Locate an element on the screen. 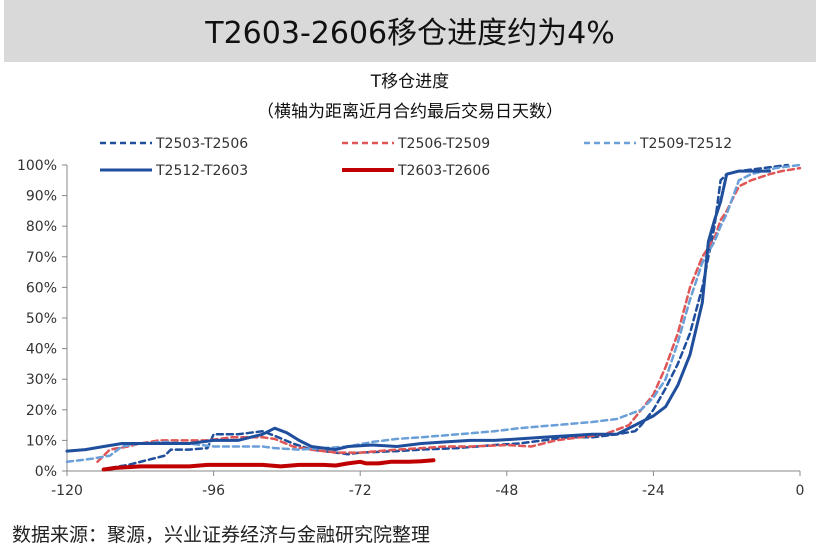 This screenshot has height=557, width=820. x-tick-label: -24 is located at coordinates (653, 491).